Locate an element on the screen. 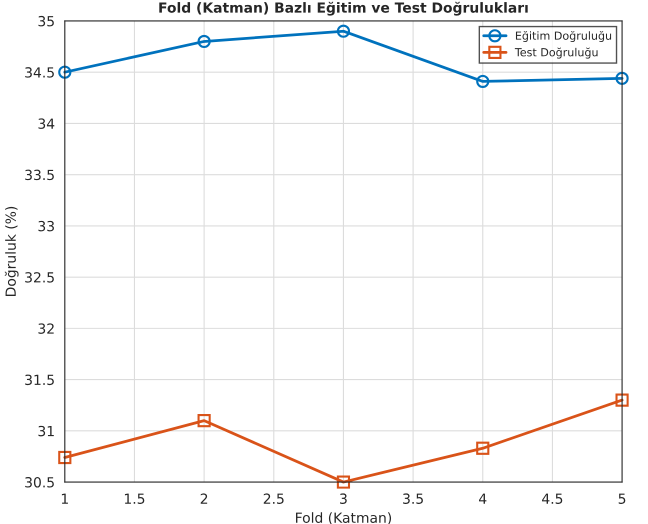  y-tick-label: 34.5 is located at coordinates (39, 72).